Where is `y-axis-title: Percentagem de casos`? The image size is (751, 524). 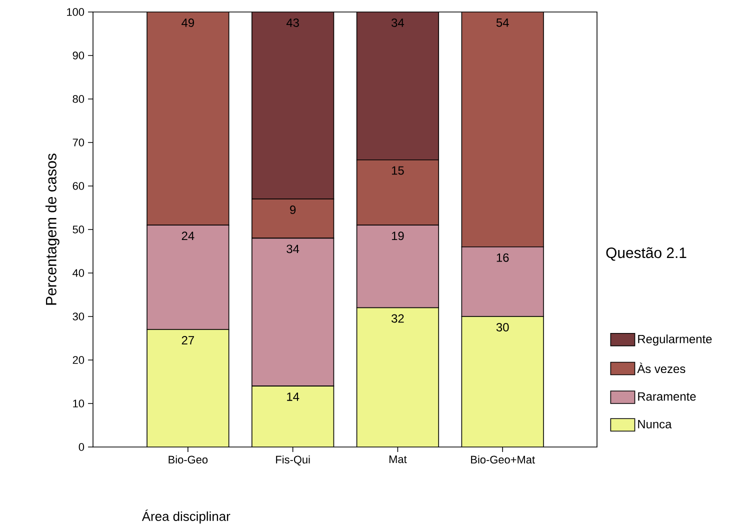 y-axis-title: Percentagem de casos is located at coordinates (52, 229).